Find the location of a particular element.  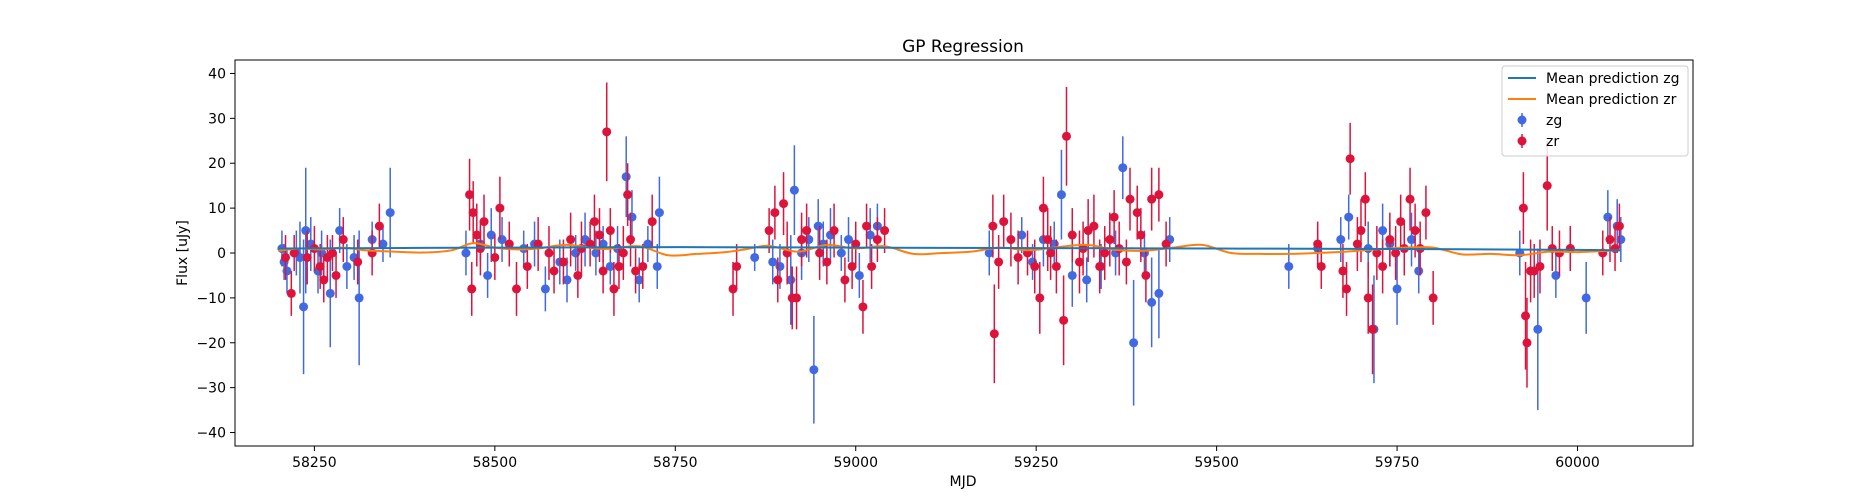

y-tick-label: −10 is located at coordinates (211, 299).